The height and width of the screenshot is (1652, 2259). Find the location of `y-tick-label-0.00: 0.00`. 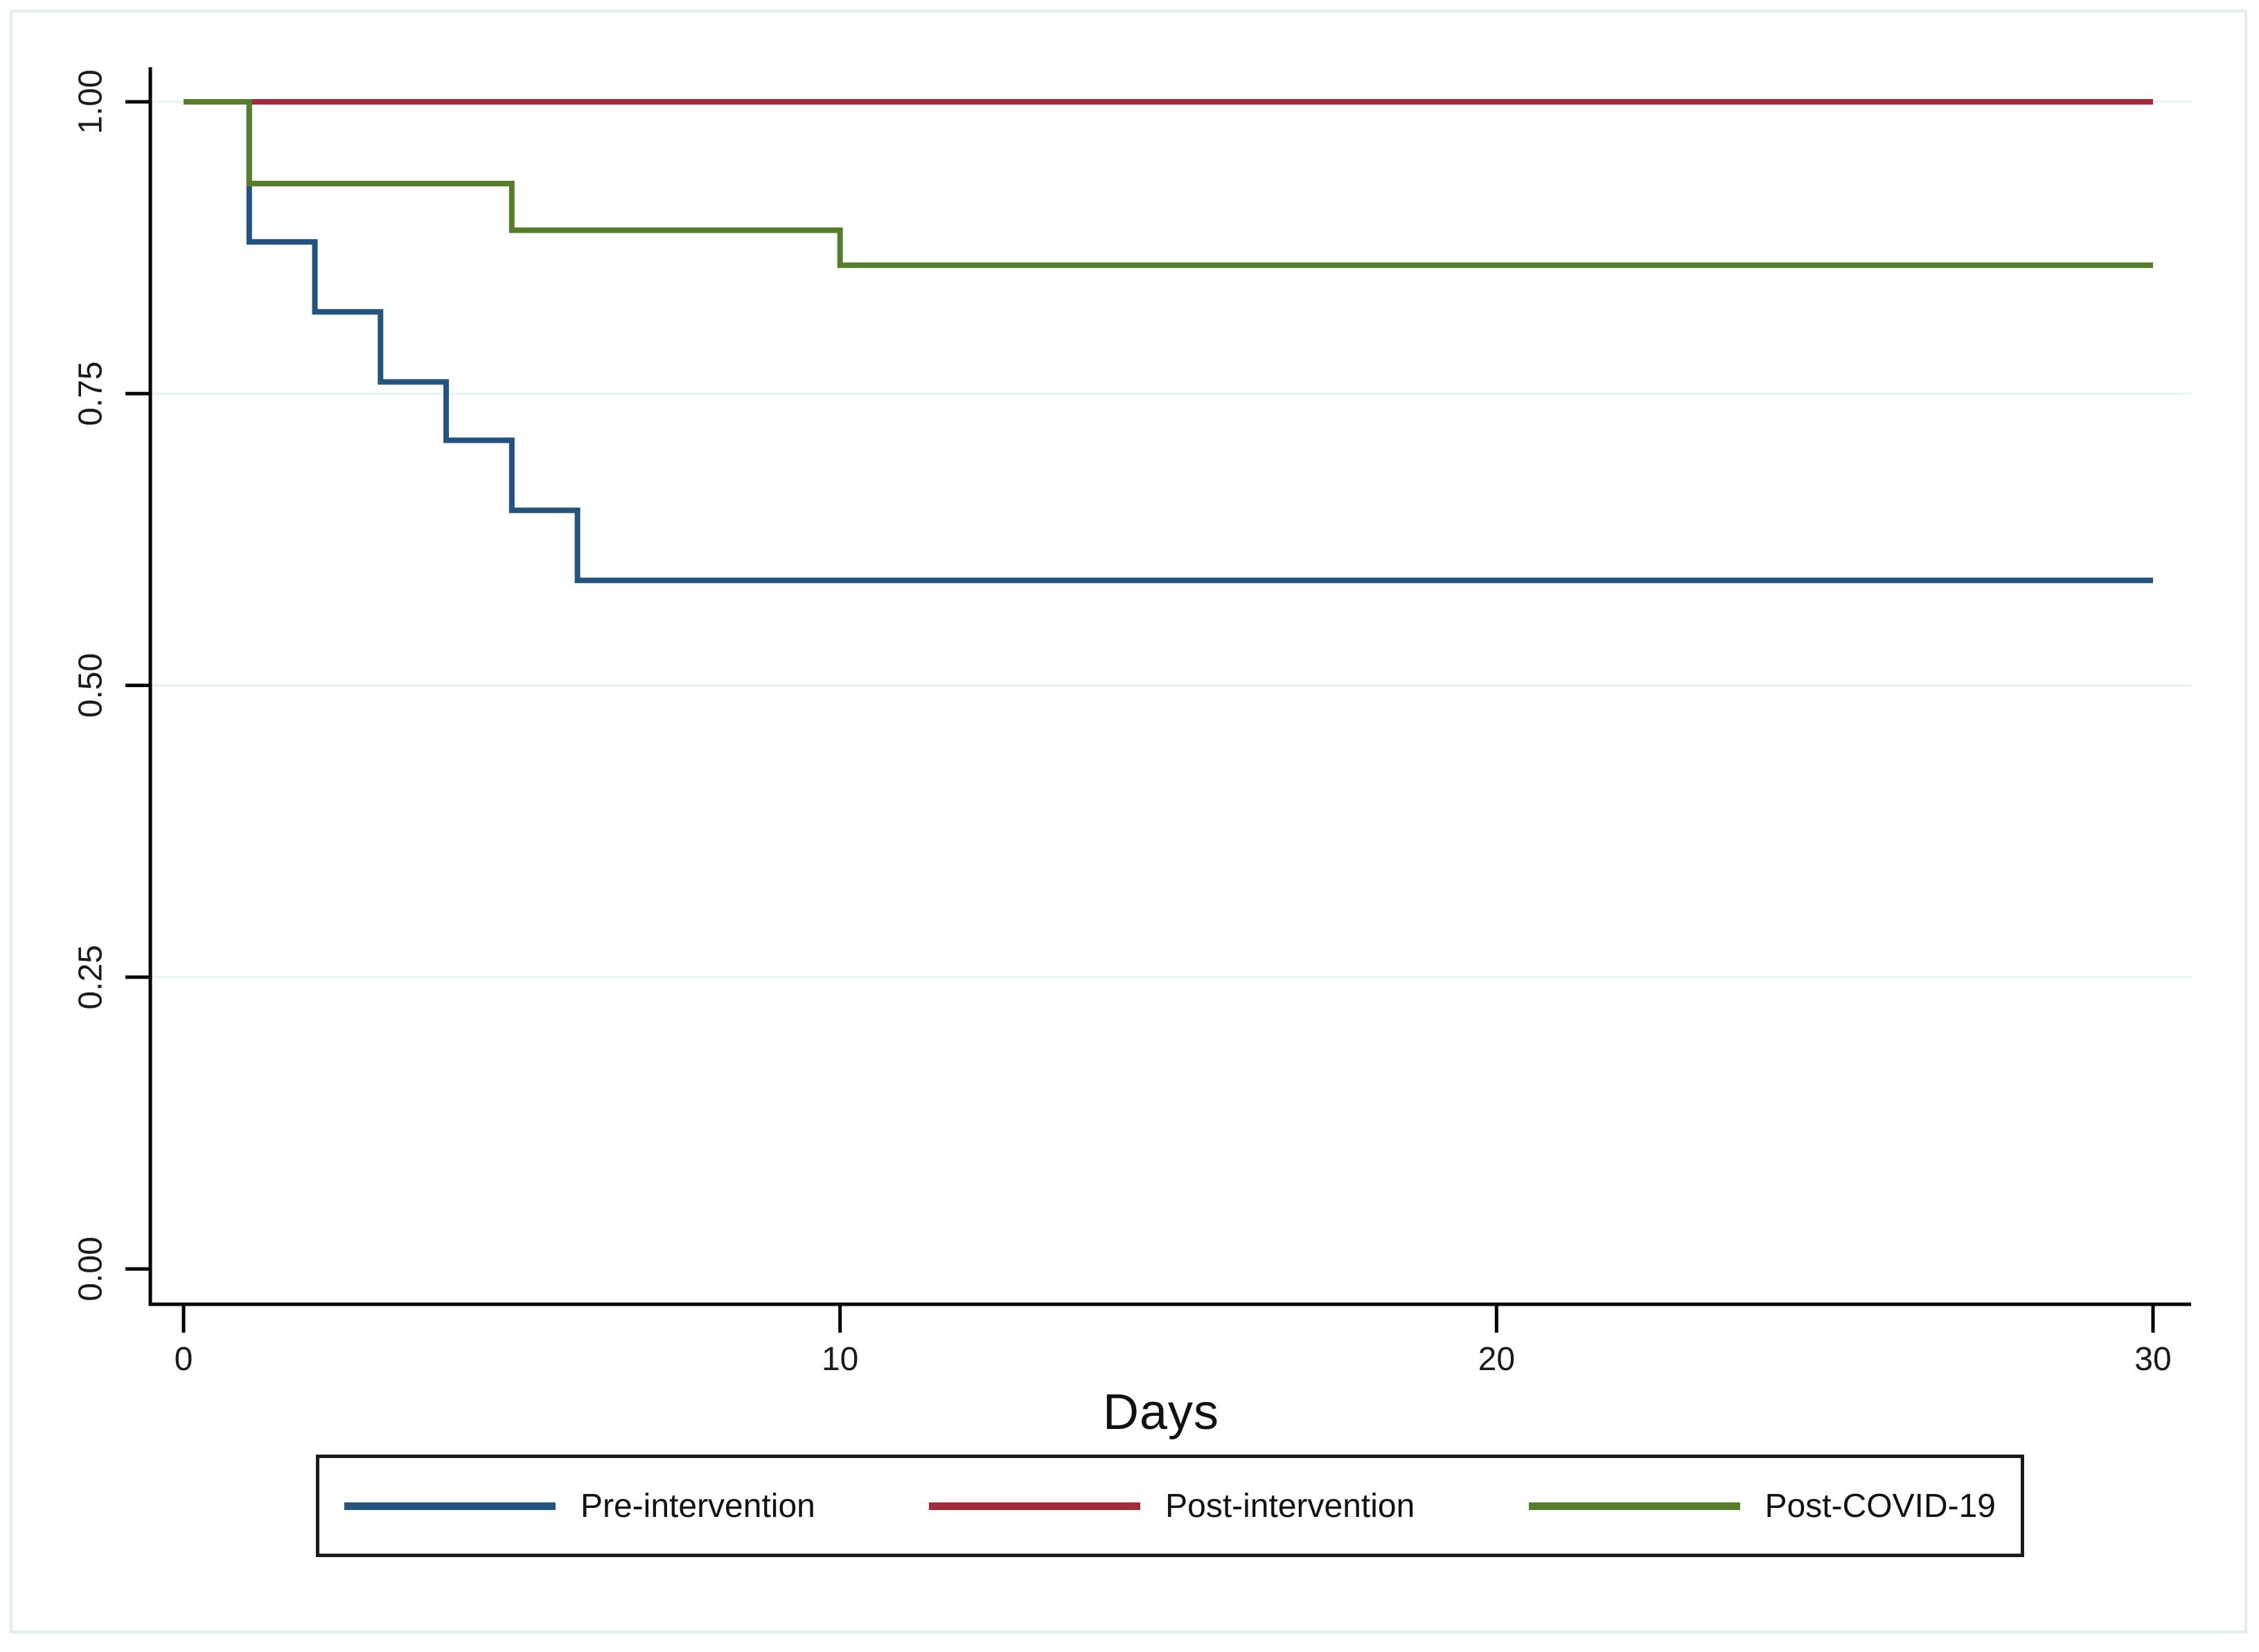

y-tick-label-0.00: 0.00 is located at coordinates (91, 1268).